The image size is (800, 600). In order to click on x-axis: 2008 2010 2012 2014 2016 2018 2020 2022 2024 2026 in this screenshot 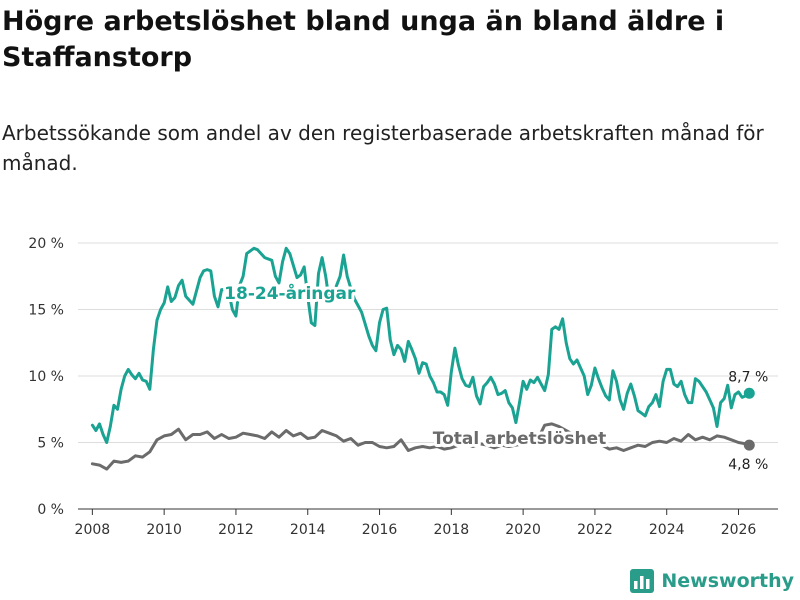, I will do `click(426, 523)`.